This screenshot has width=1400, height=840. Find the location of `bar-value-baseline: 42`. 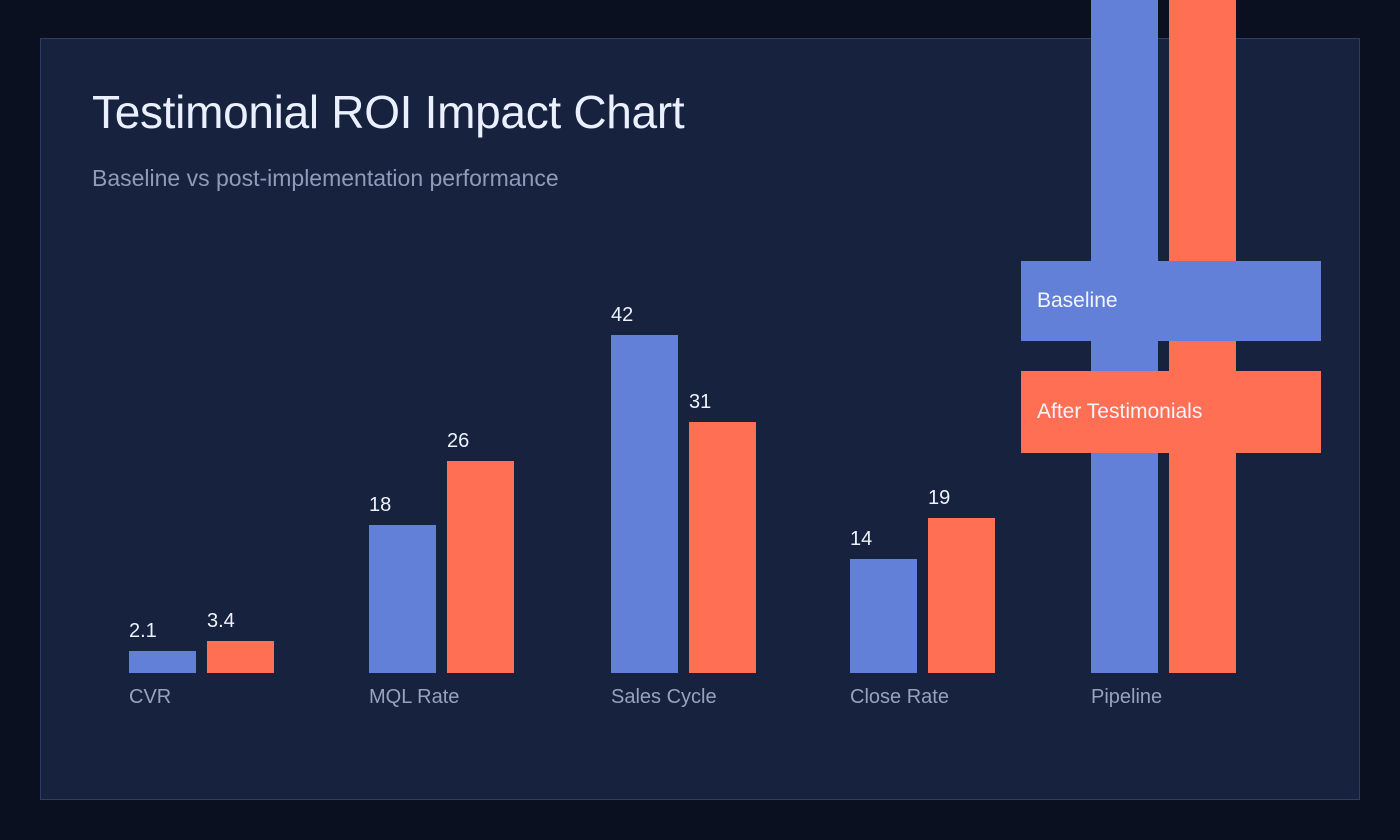

bar-value-baseline: 42 is located at coordinates (622, 315).